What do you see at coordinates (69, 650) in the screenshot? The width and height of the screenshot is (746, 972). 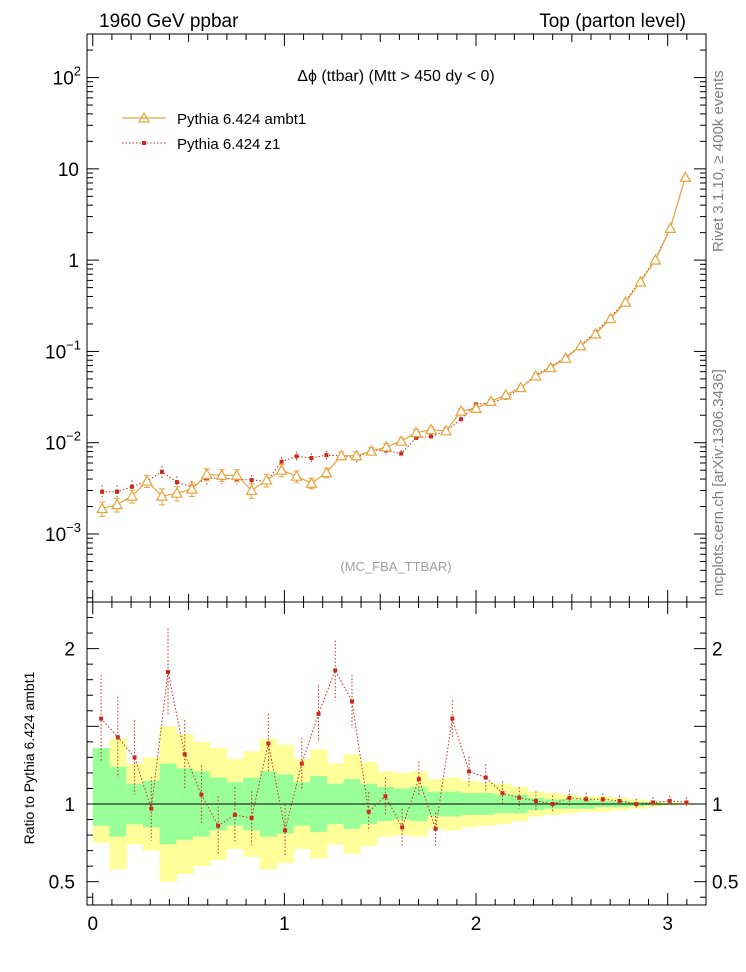 I see `ratio-y-tick-label-left: 2` at bounding box center [69, 650].